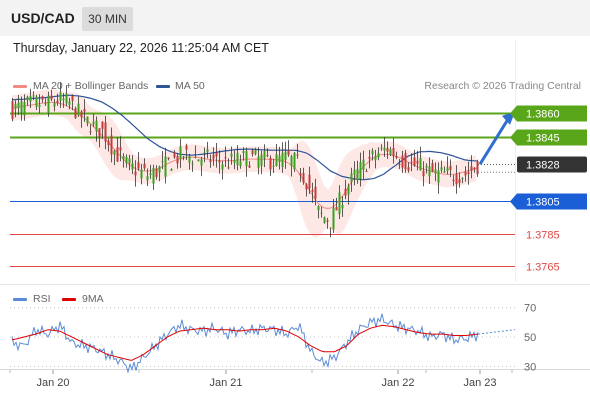  I want to click on rsi-tick-70: 70, so click(530, 309).